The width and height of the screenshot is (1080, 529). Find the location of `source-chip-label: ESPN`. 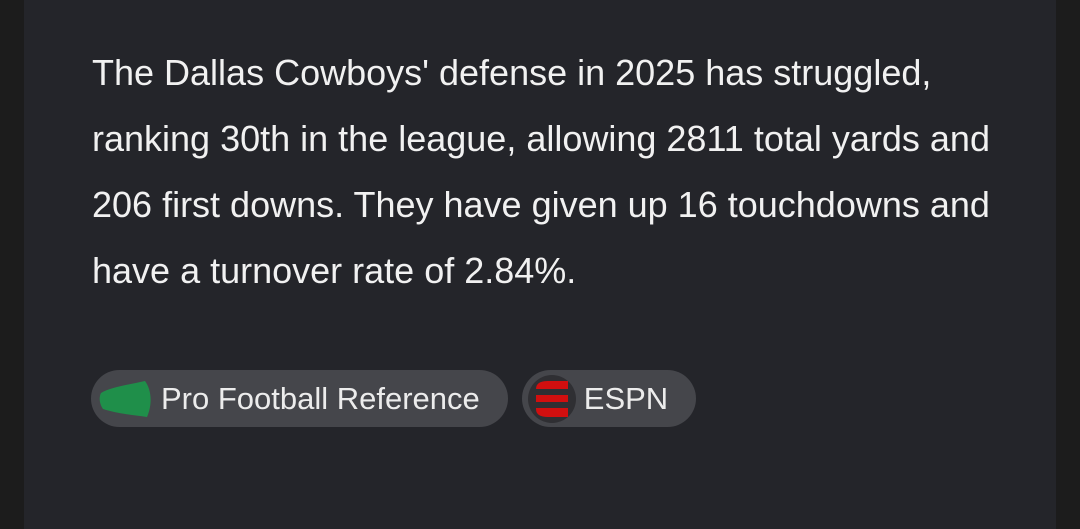

source-chip-label: ESPN is located at coordinates (626, 398).